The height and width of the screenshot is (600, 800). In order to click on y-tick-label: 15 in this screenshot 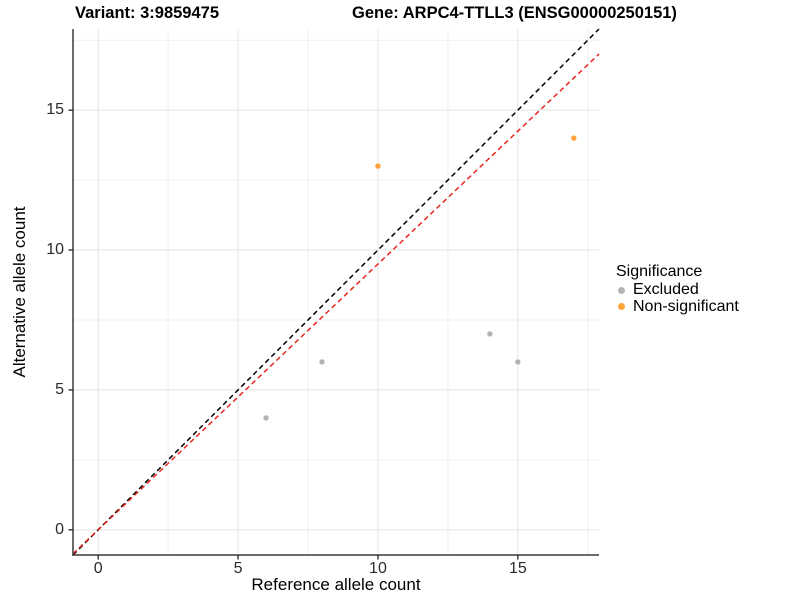, I will do `click(55, 110)`.